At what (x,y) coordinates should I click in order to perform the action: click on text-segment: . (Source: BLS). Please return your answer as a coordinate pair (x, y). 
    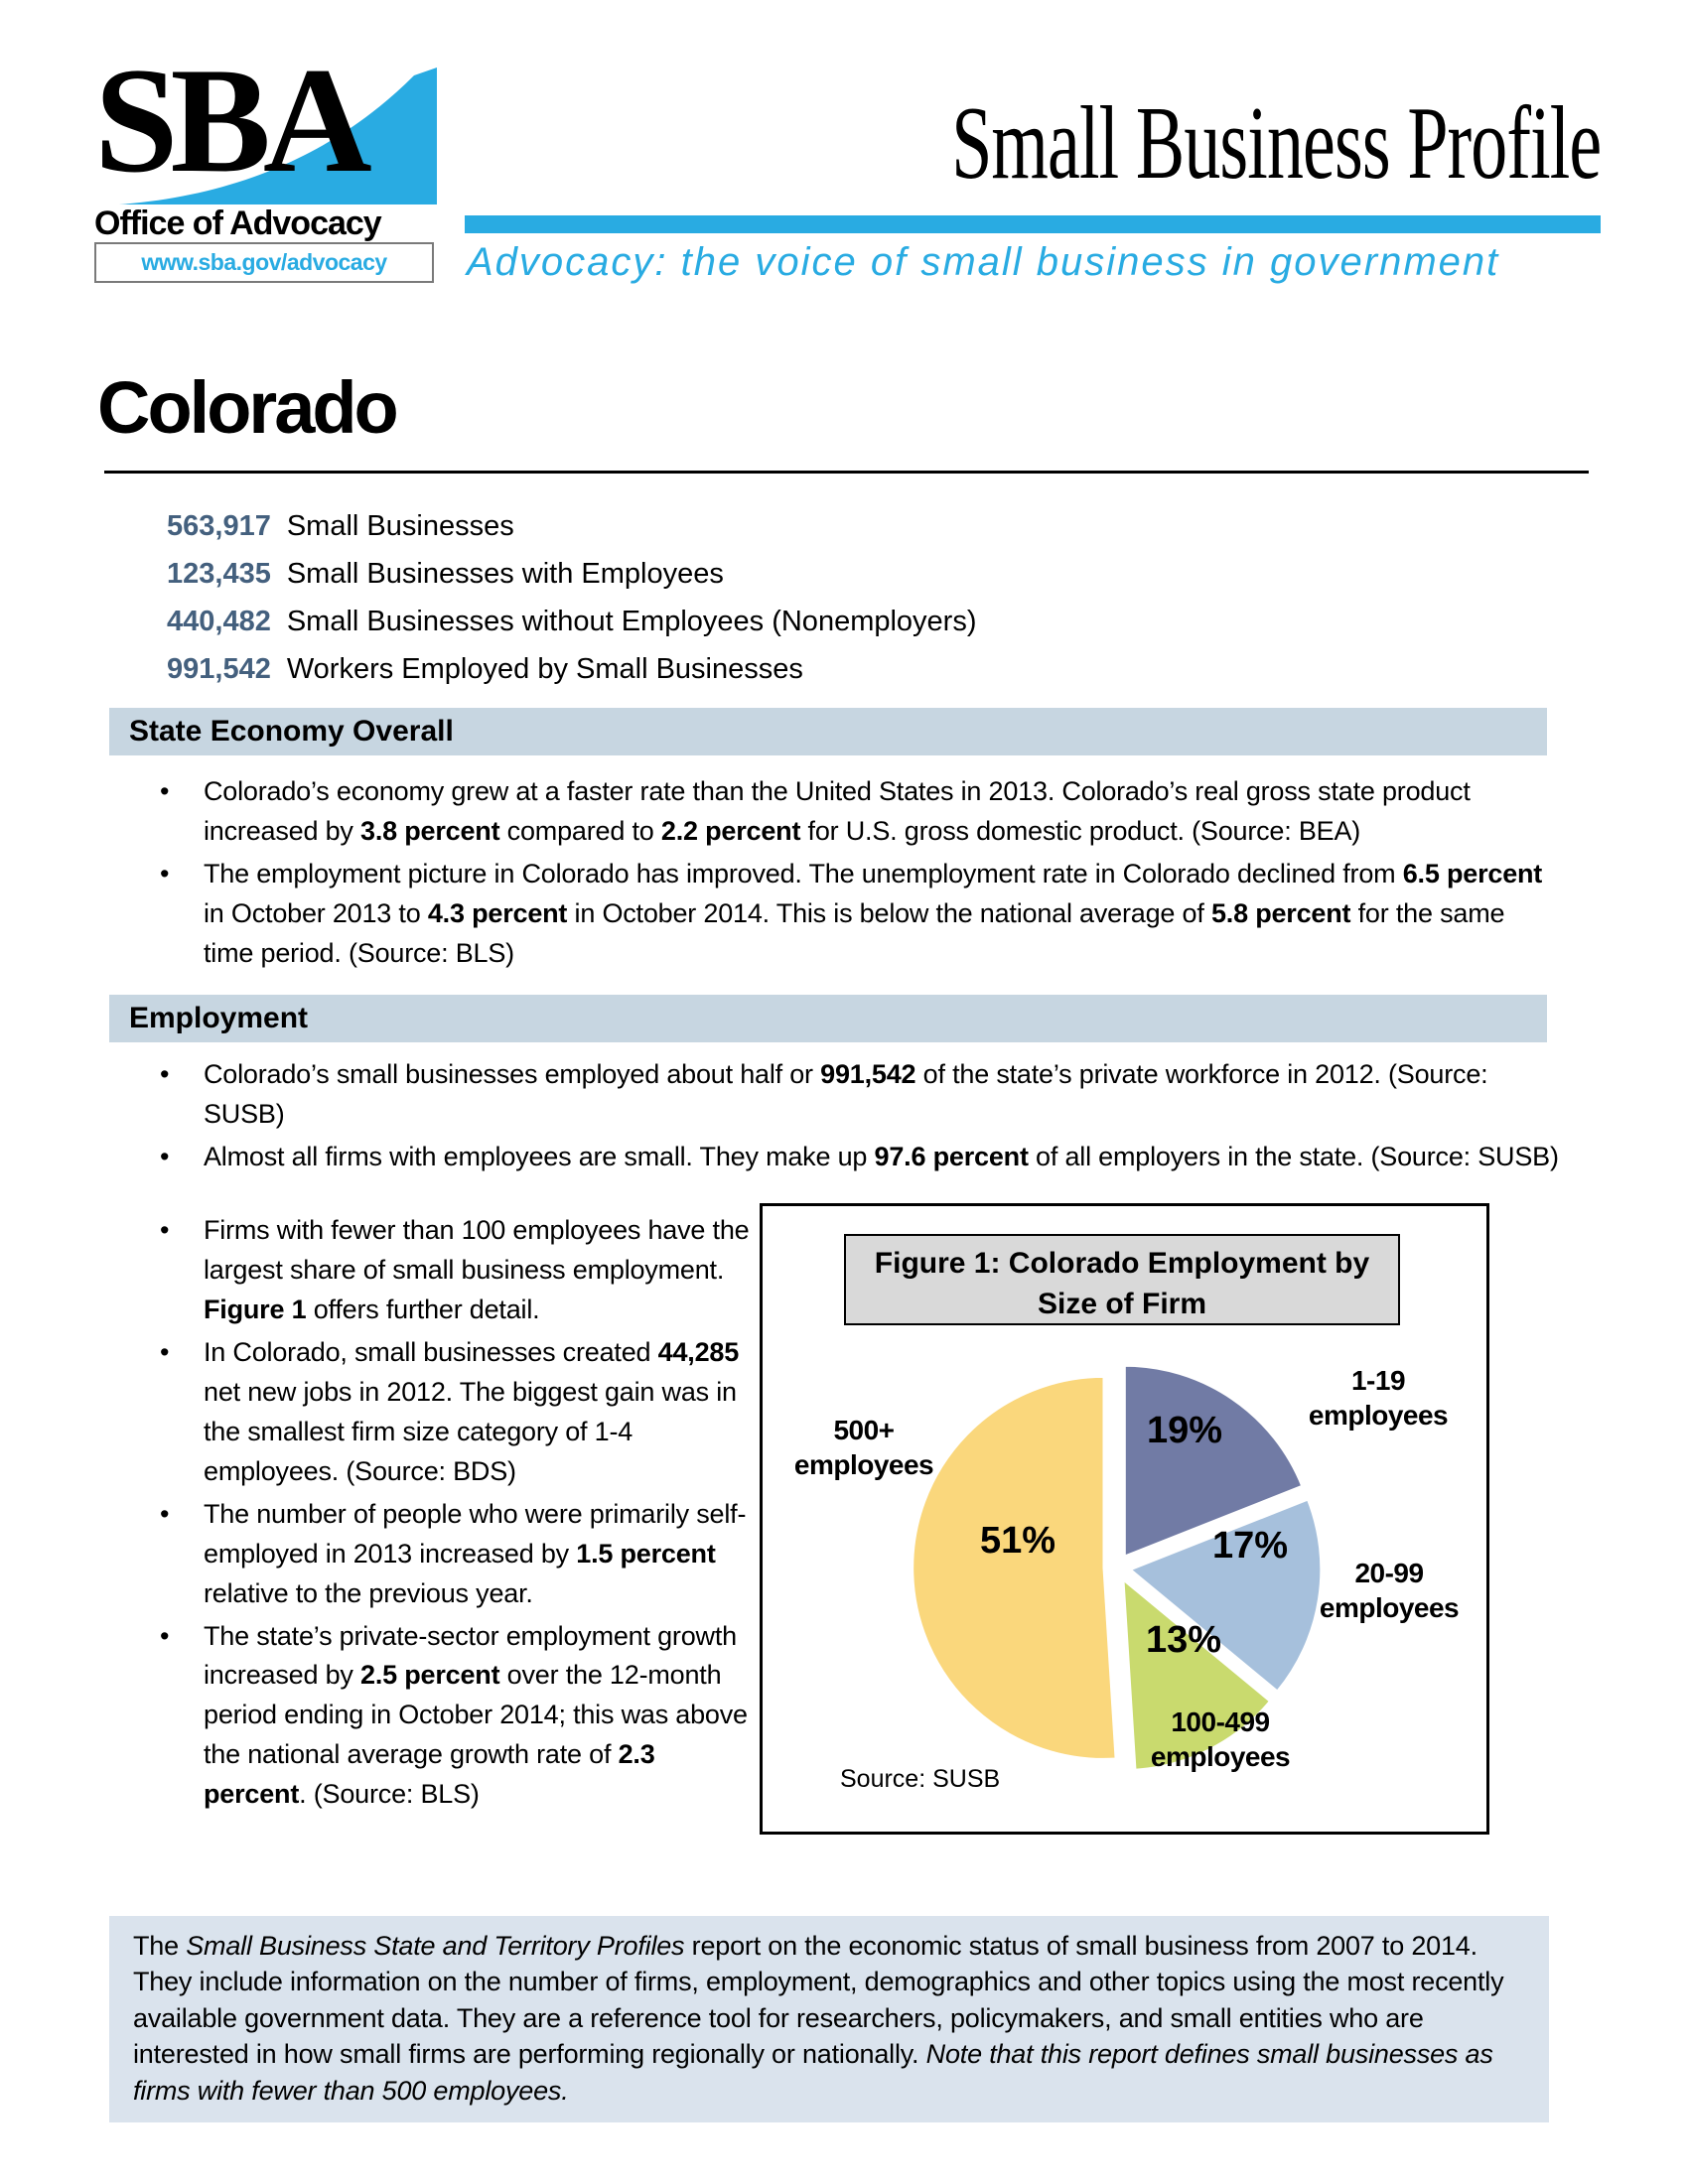
    Looking at the image, I should click on (389, 1794).